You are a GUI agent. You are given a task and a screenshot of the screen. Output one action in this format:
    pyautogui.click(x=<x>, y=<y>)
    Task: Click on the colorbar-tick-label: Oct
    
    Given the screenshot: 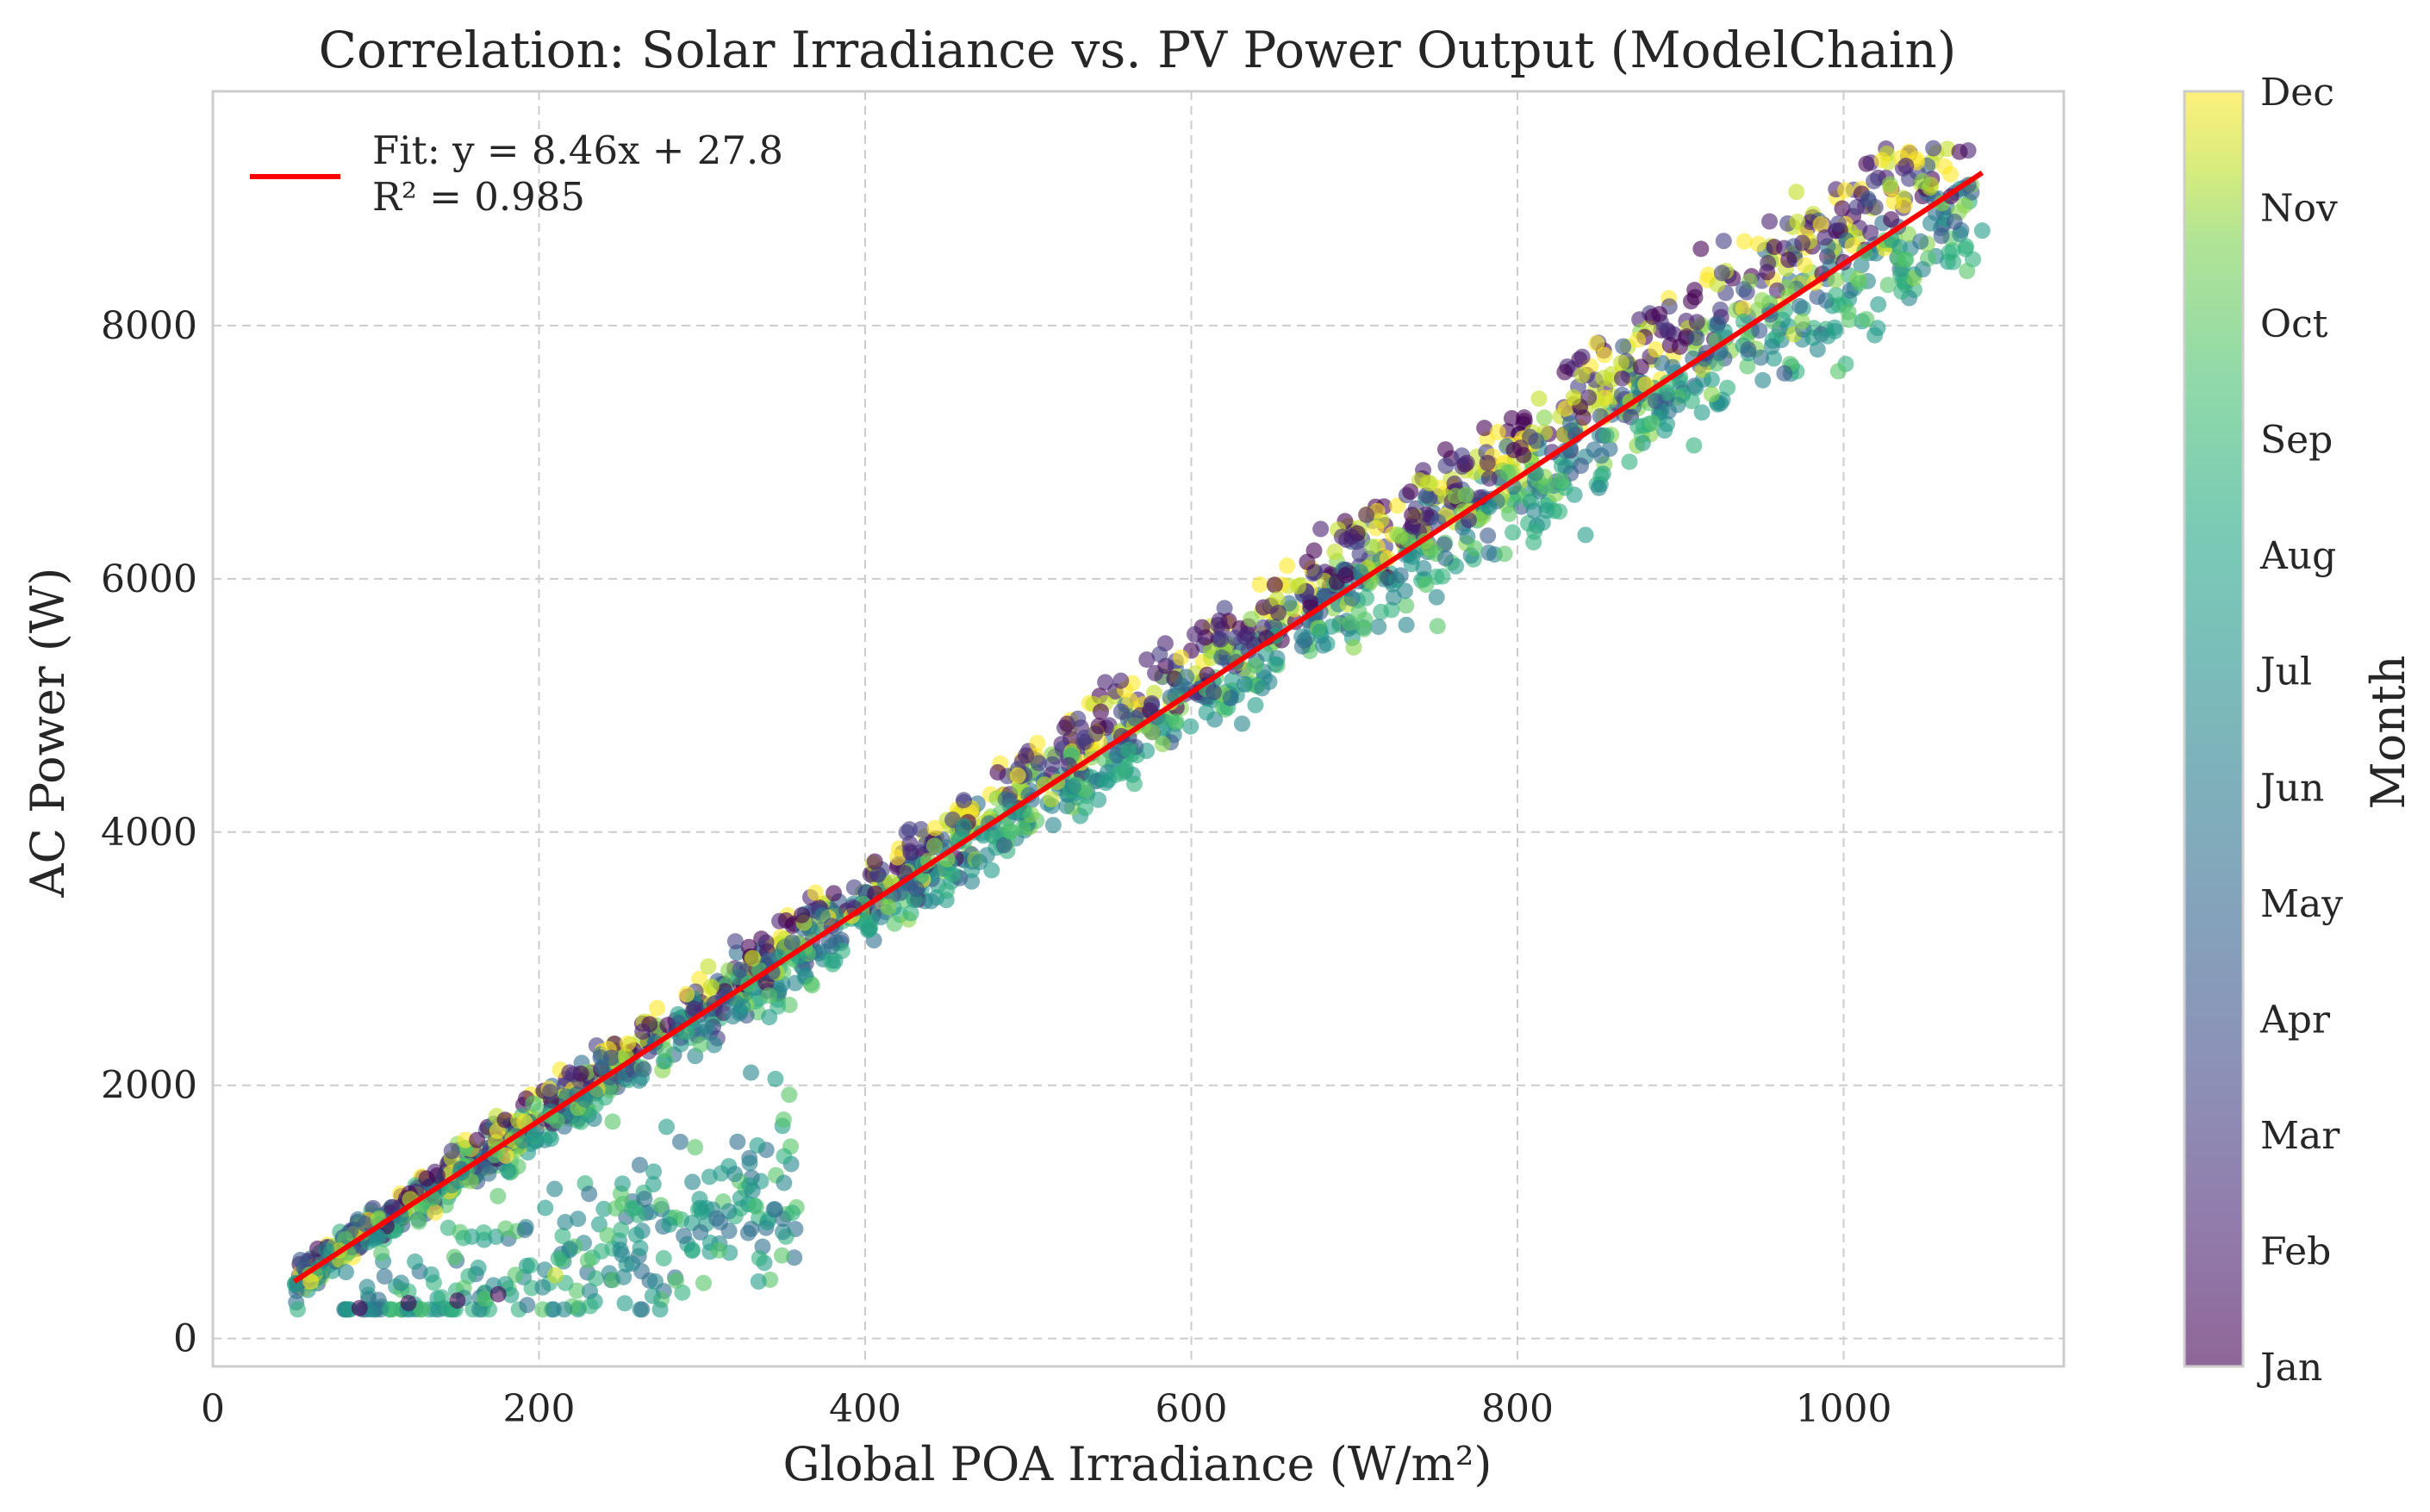 What is the action you would take?
    pyautogui.click(x=2294, y=324)
    